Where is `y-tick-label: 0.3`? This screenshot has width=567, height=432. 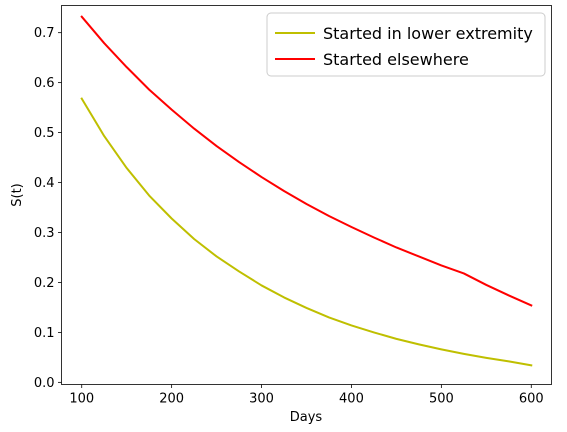
y-tick-label: 0.3 is located at coordinates (44, 233).